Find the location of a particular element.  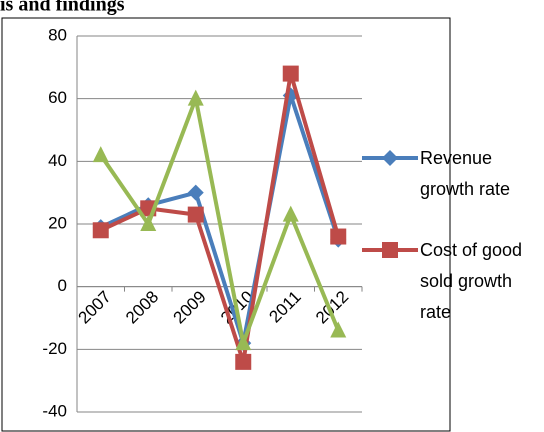

y-tick-label: -20 is located at coordinates (54, 348).